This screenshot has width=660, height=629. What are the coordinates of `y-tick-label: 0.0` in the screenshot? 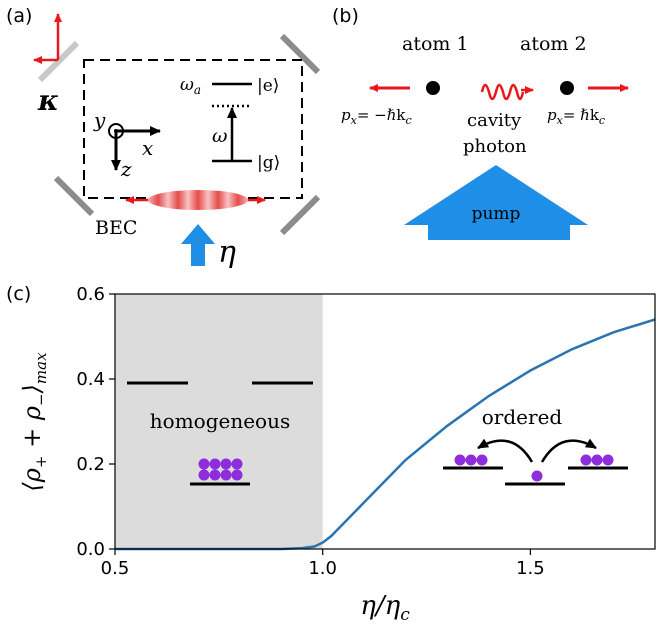 It's located at (90, 549).